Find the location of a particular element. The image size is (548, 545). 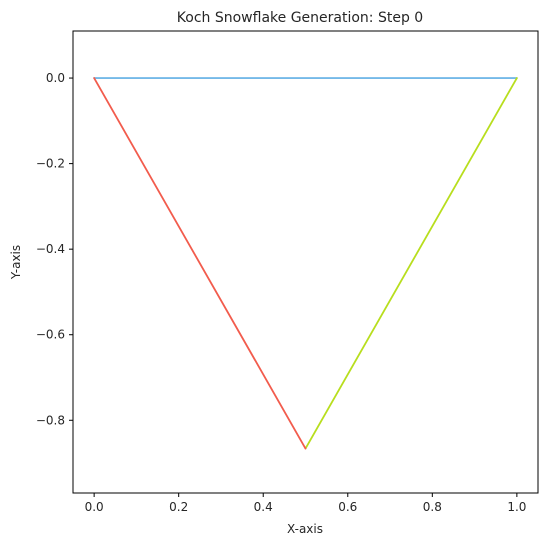

y-axis-ticks: 0.0 −0.2 −0.4 −0.6 −0.8 is located at coordinates (54, 249).